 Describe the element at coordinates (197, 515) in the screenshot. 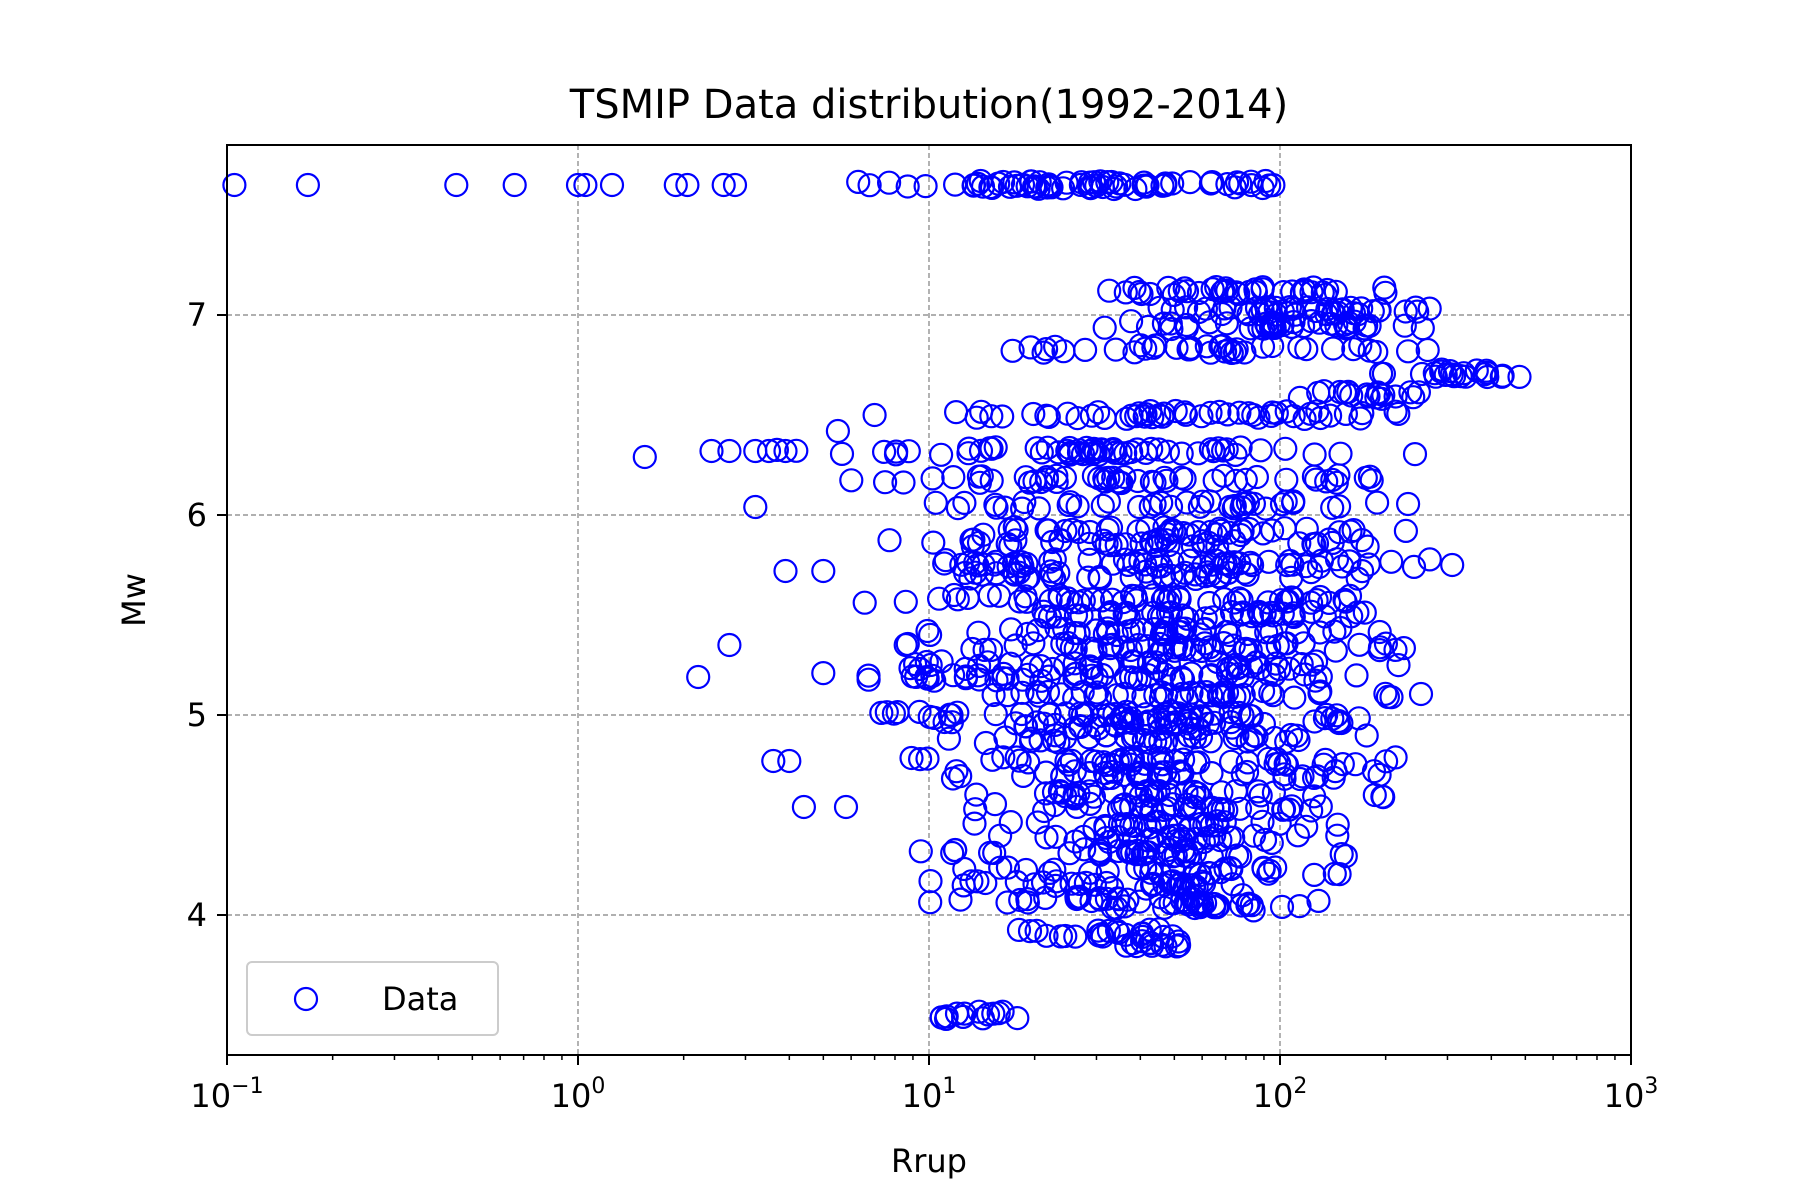

I see `y-tick-label: 6` at that location.